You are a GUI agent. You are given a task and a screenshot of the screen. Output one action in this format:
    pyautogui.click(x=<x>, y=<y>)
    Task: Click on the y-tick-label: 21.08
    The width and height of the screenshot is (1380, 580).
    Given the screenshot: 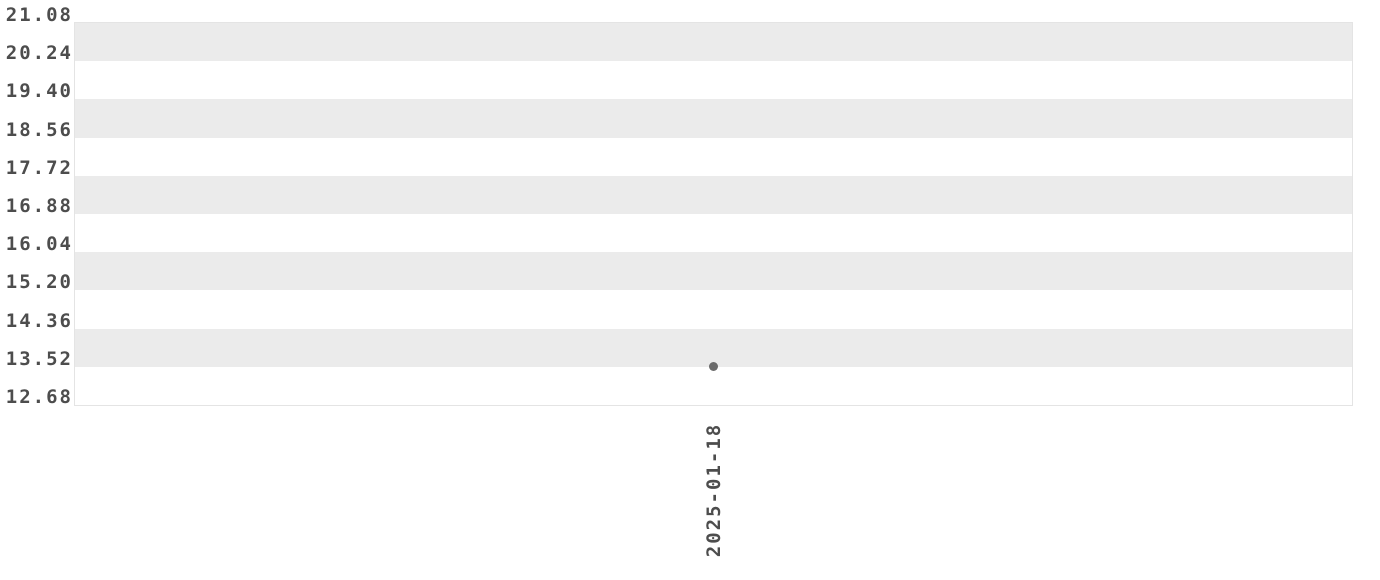 What is the action you would take?
    pyautogui.click(x=39, y=15)
    